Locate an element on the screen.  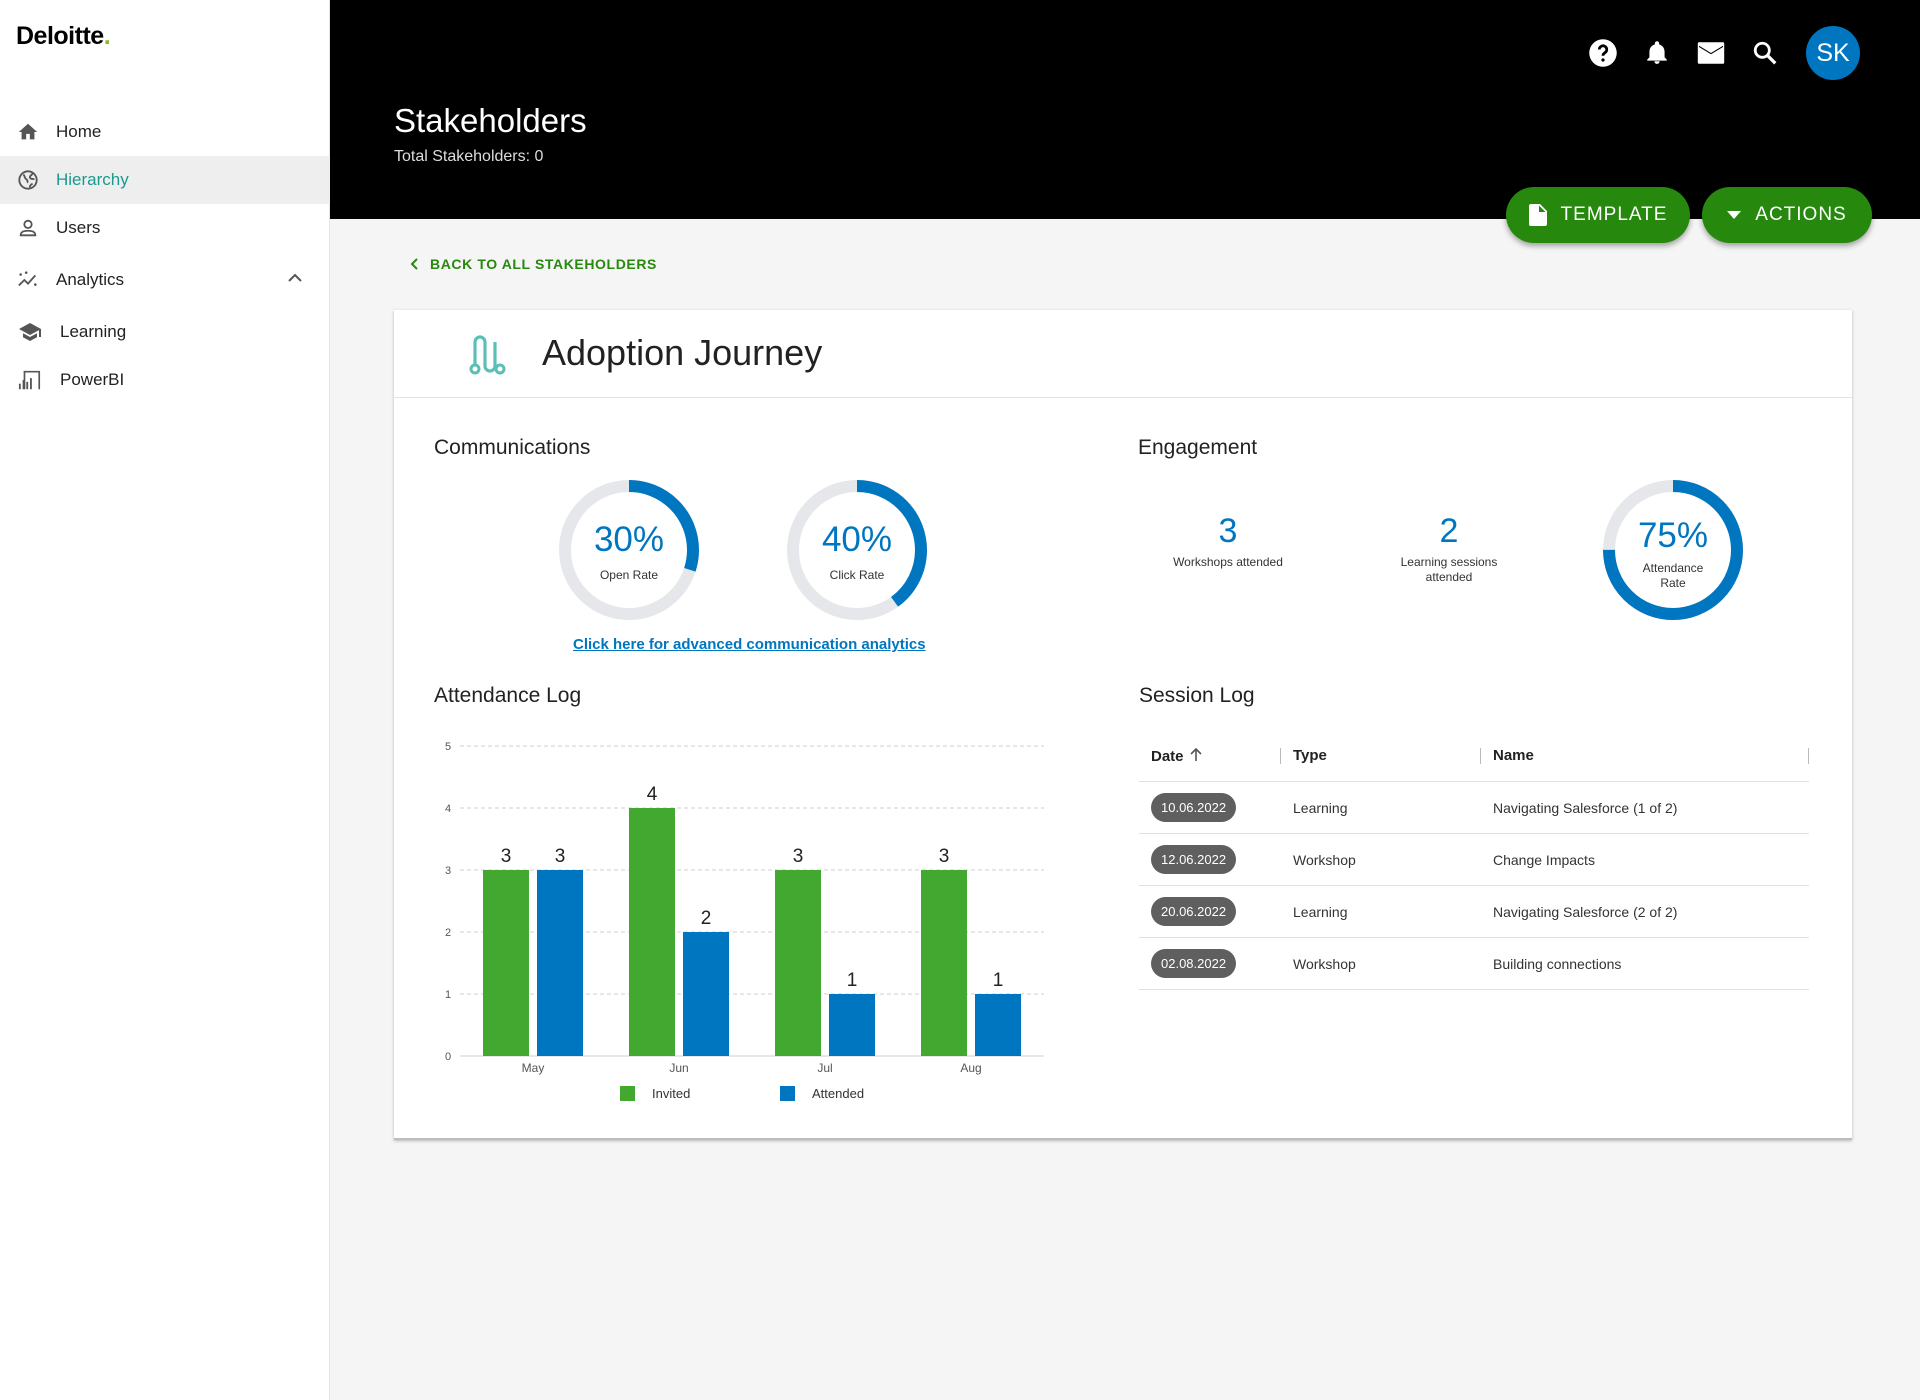
actions-button-label: ACTIONS is located at coordinates (1801, 214).